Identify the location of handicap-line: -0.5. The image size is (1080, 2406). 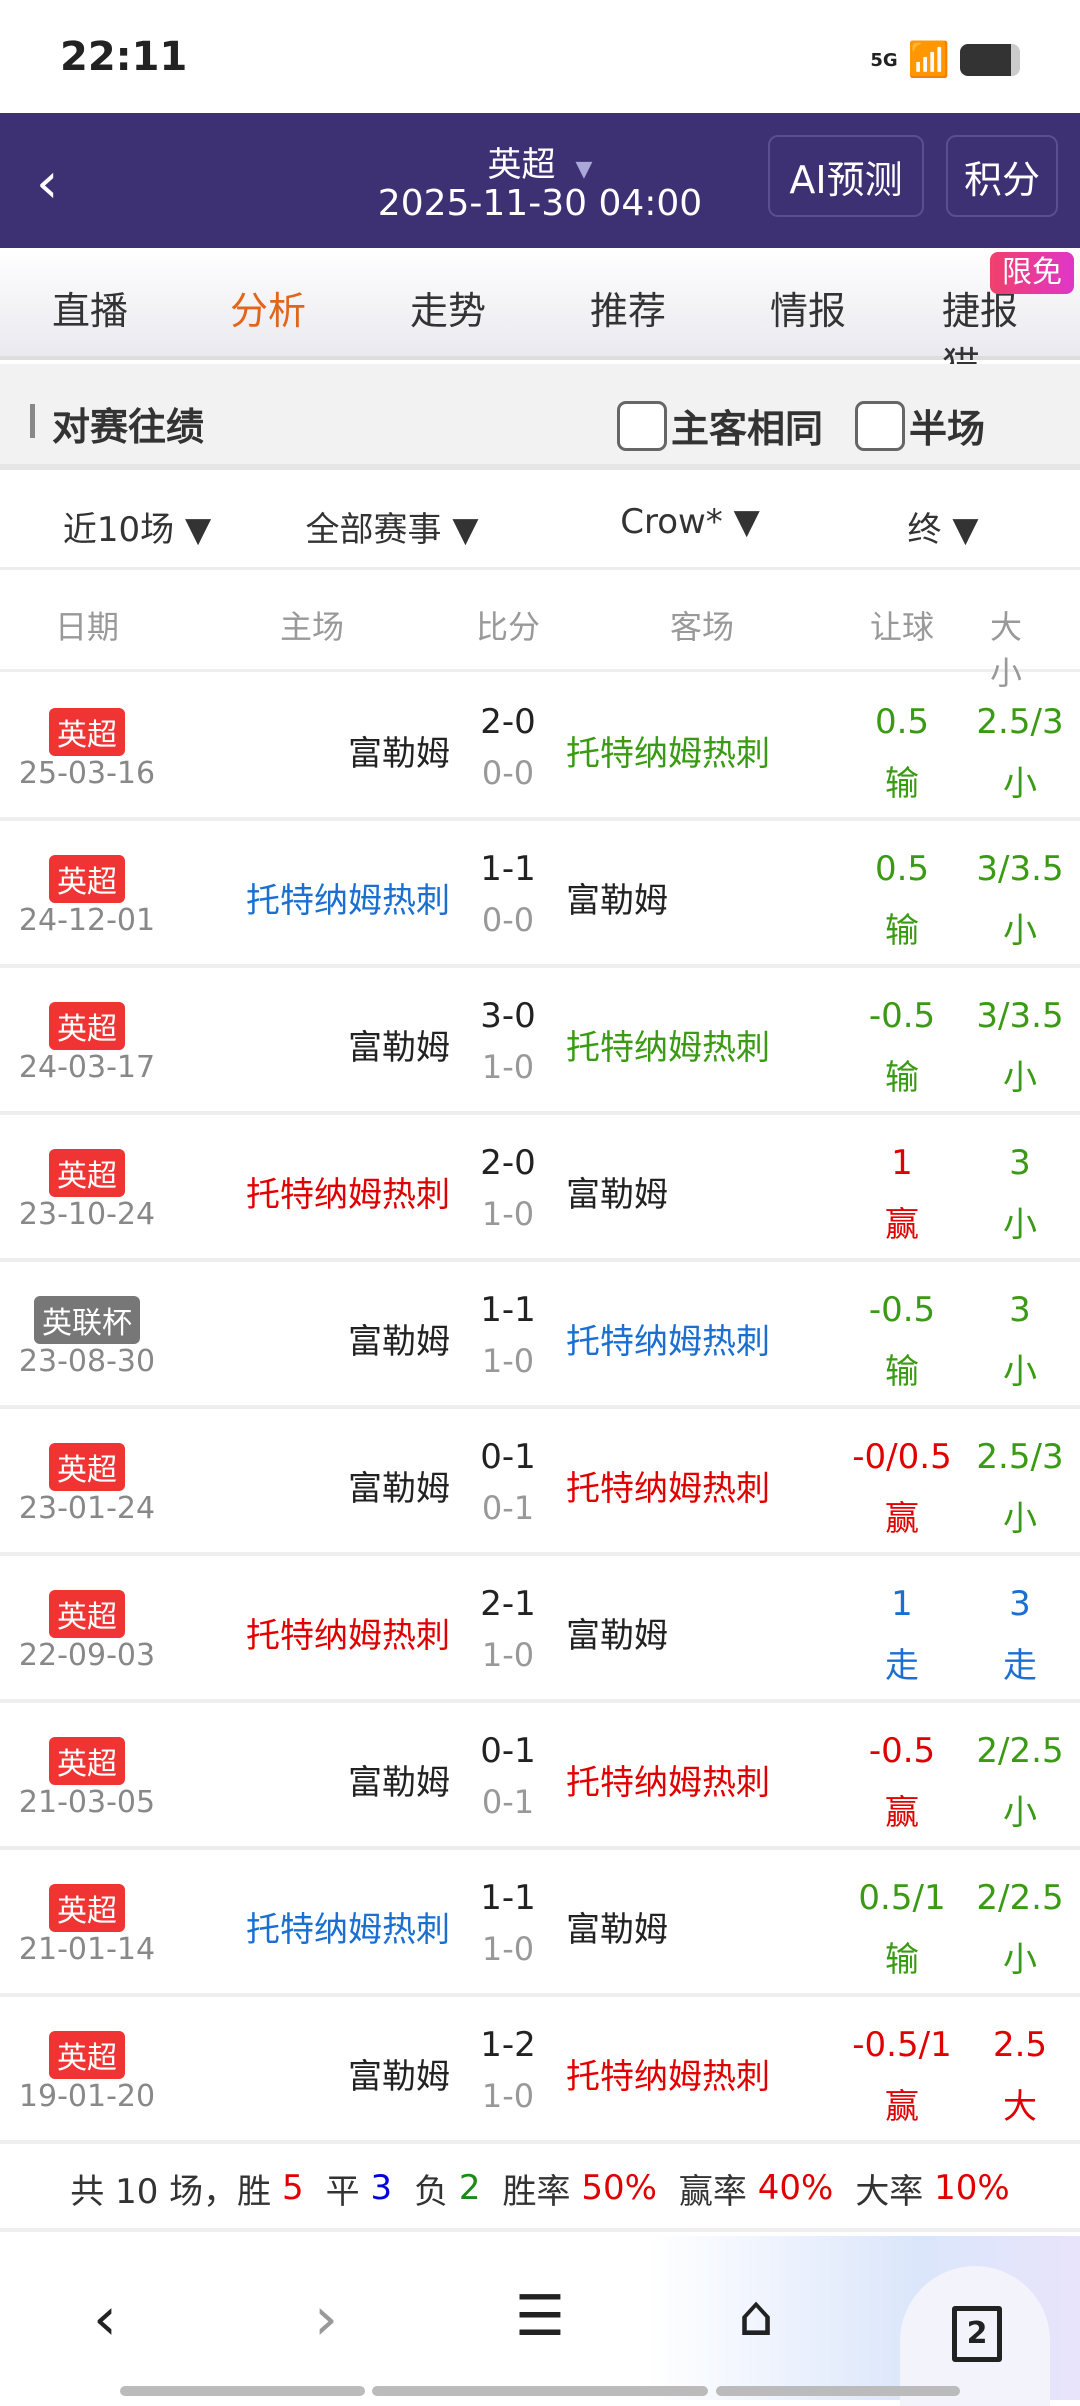
(902, 1310).